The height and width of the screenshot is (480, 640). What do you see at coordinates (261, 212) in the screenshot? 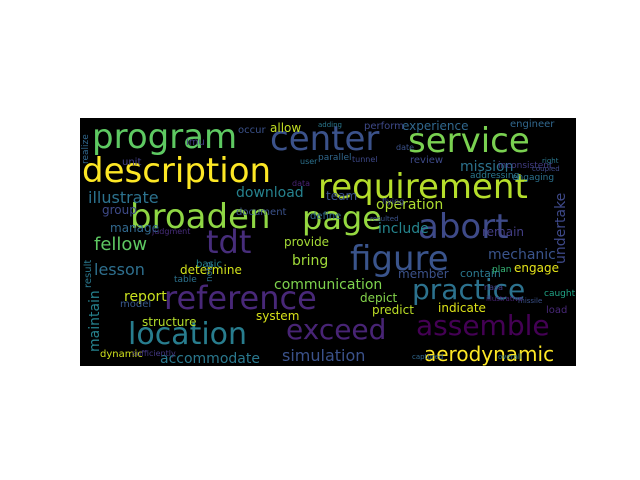
I see `word-document: document` at bounding box center [261, 212].